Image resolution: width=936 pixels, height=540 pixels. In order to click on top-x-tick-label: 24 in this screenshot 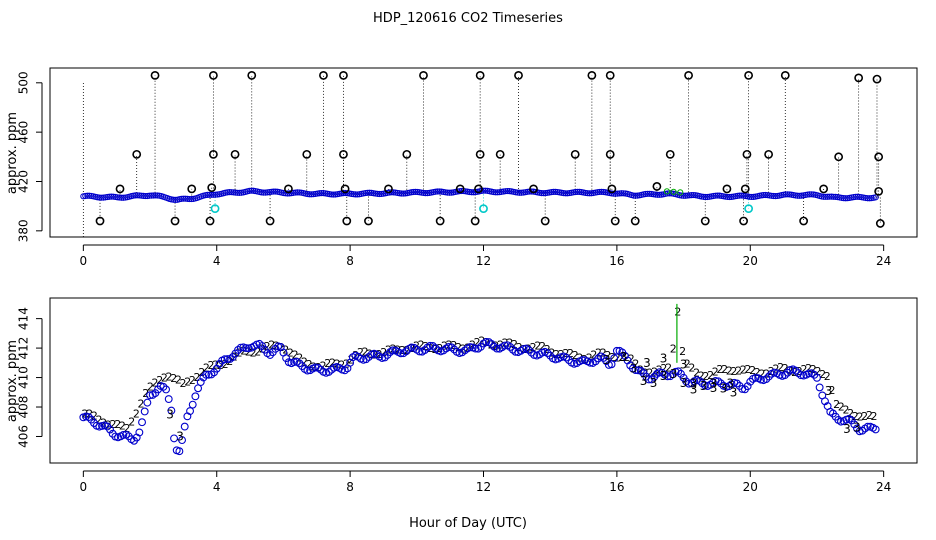, I will do `click(883, 261)`.